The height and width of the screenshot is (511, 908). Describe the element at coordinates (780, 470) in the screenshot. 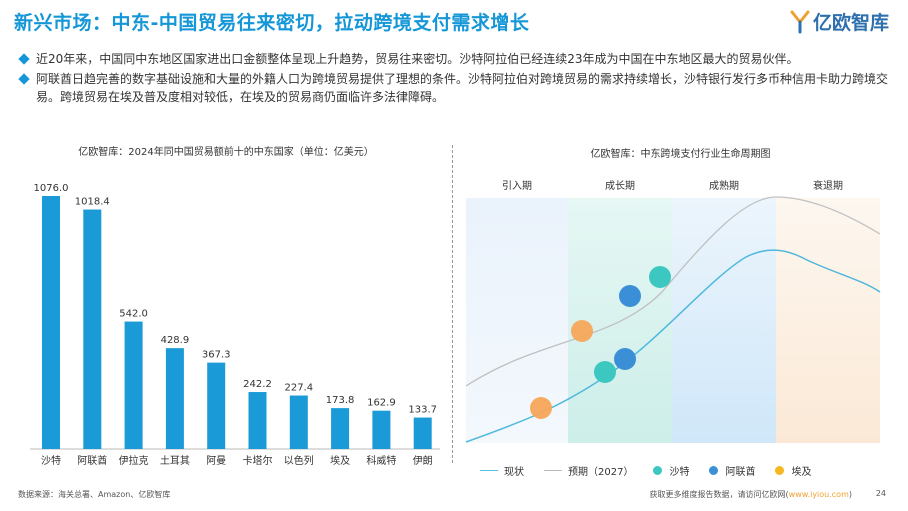

I see `legend-dot-egypt` at that location.